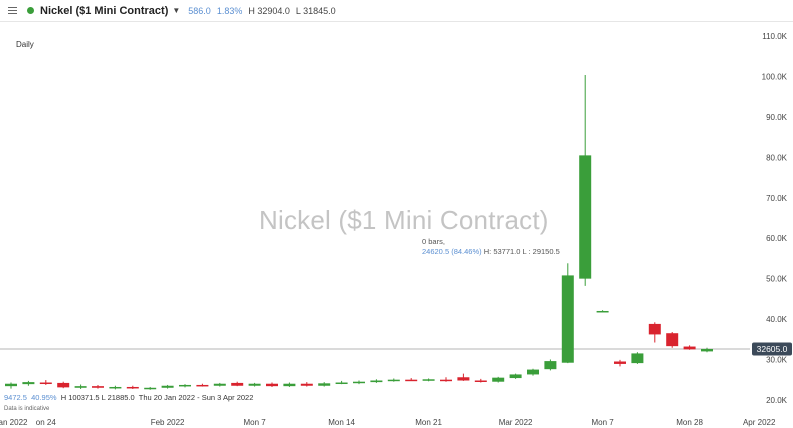  Describe the element at coordinates (777, 359) in the screenshot. I see `y-tick-label: 30.0K` at that location.